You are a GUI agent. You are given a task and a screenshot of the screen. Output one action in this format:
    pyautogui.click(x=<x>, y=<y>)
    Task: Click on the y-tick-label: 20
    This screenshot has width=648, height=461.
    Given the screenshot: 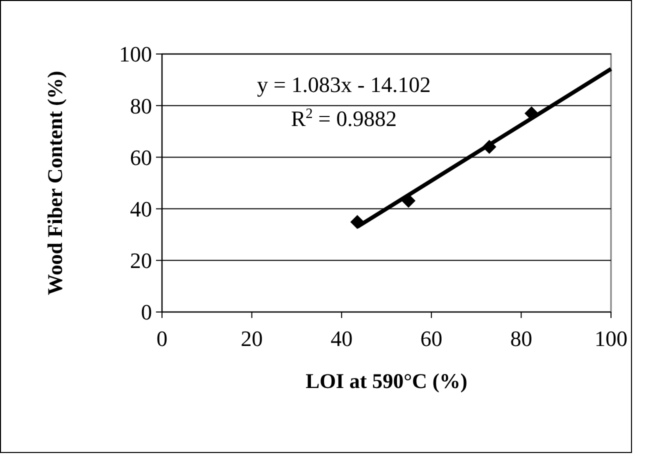 What is the action you would take?
    pyautogui.click(x=141, y=261)
    